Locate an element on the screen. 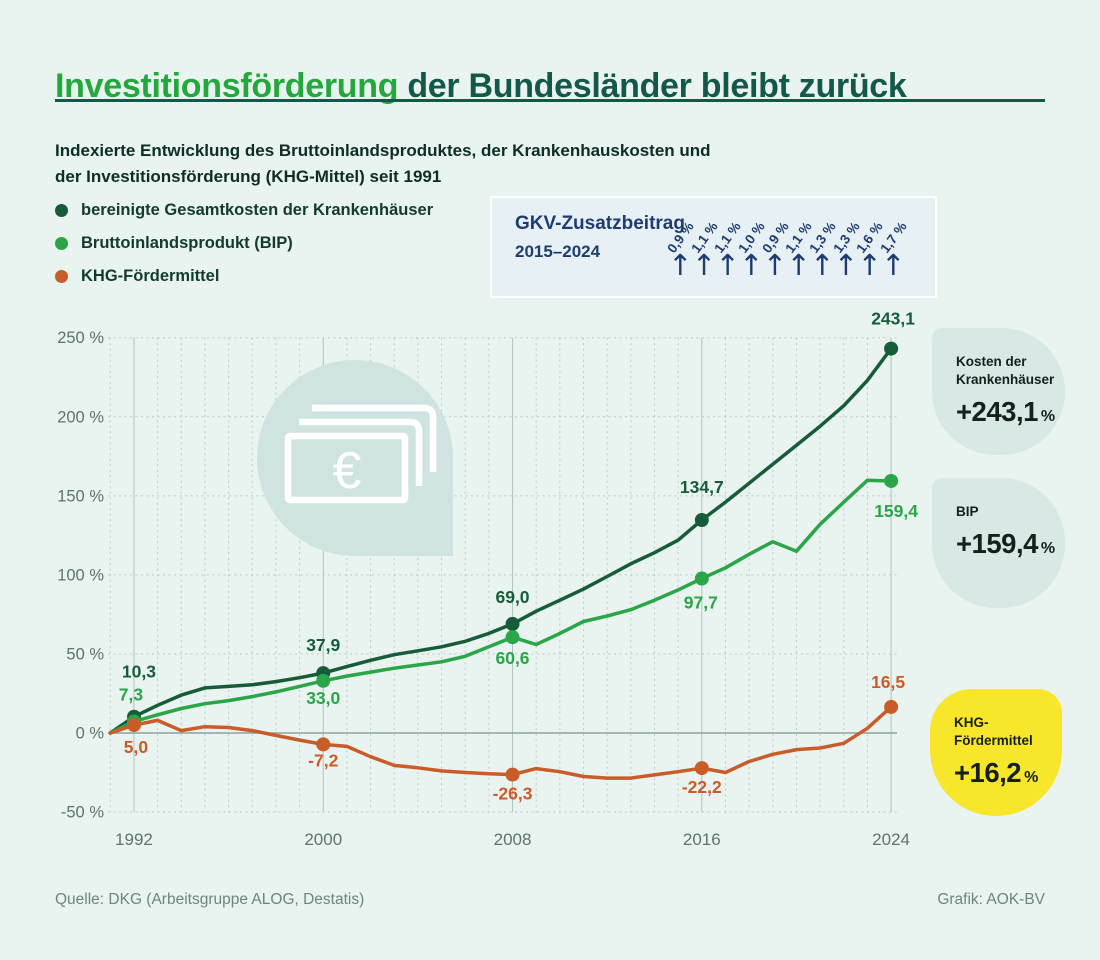 This screenshot has height=960, width=1100. point-value-label: -26,3 is located at coordinates (513, 794).